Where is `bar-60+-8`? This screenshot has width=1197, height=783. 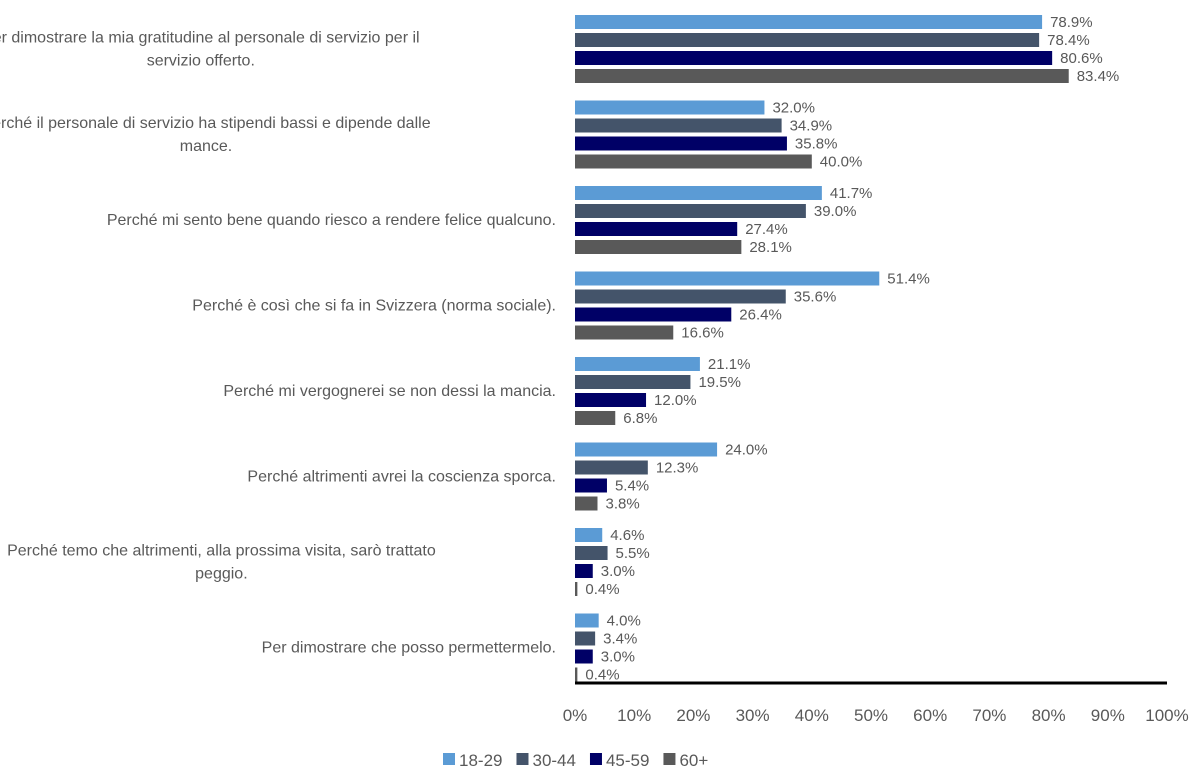 bar-60+-8 is located at coordinates (576, 674).